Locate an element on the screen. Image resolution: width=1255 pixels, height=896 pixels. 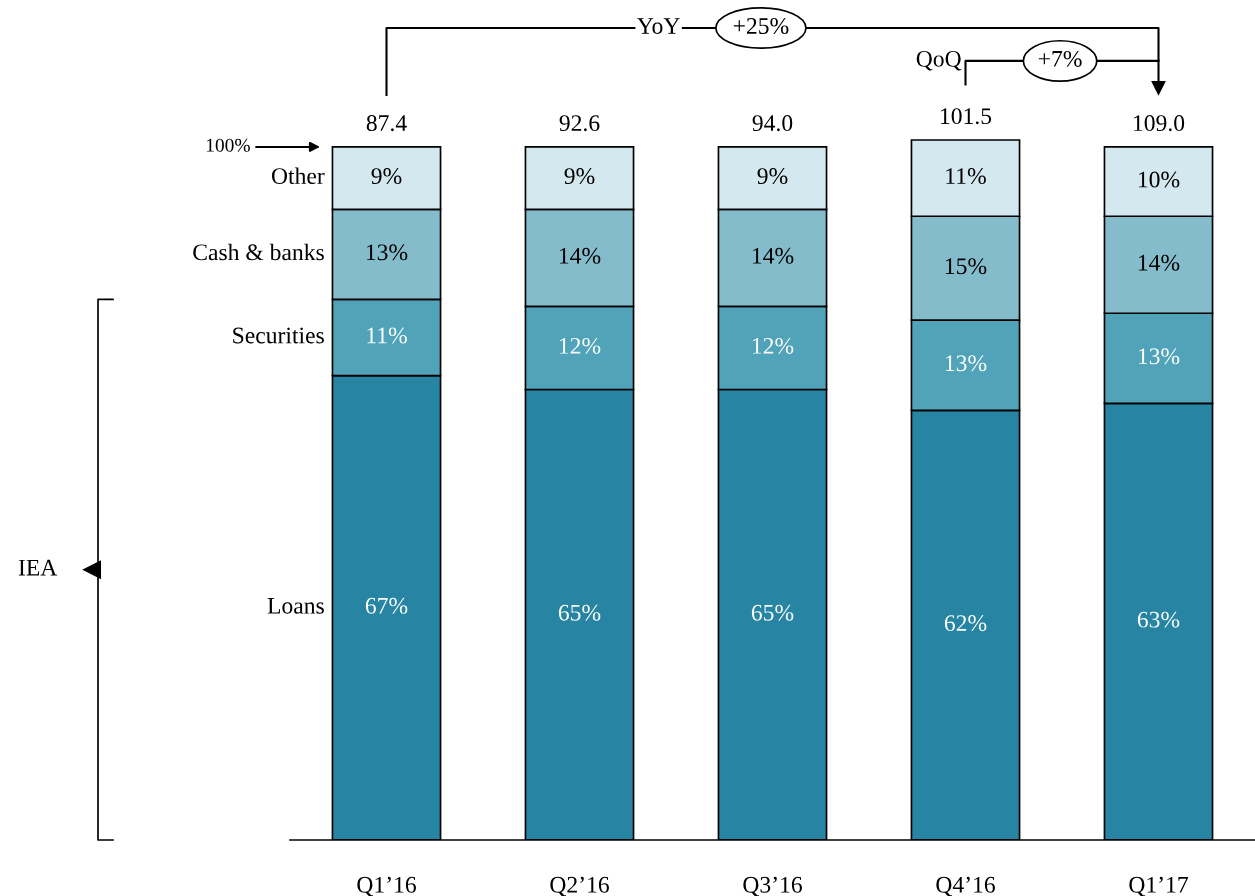
text: QoQ is located at coordinates (939, 60).